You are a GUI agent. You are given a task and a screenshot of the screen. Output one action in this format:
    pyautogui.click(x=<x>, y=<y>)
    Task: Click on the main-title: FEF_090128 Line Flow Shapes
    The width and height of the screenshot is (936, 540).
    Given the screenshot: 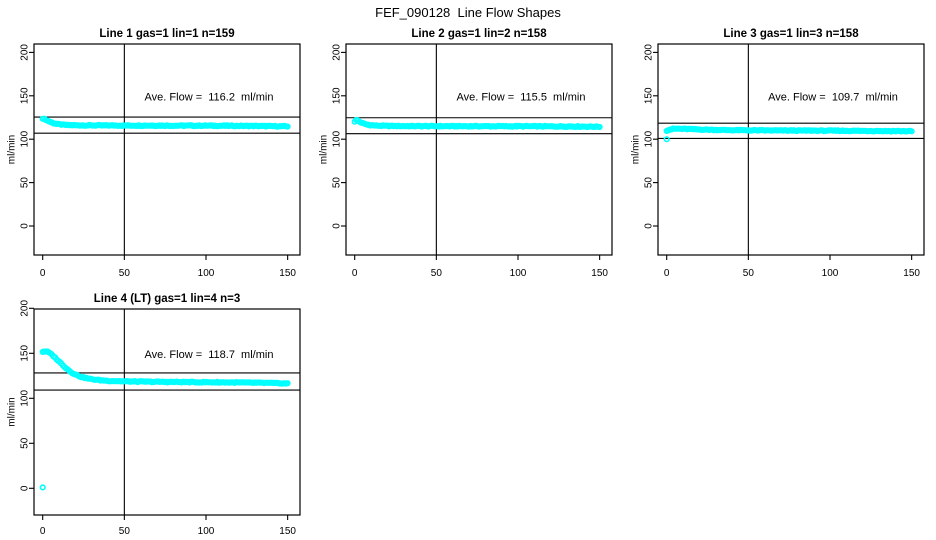 What is the action you would take?
    pyautogui.click(x=468, y=12)
    